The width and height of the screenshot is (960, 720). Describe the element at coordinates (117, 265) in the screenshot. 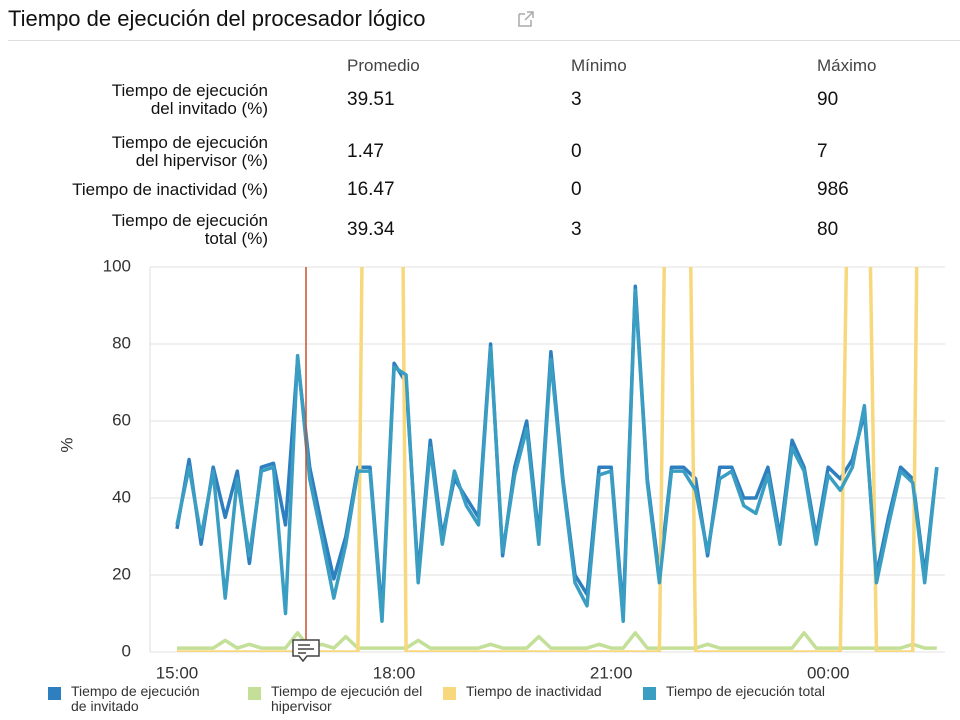

I see `y-tick-label: 100` at that location.